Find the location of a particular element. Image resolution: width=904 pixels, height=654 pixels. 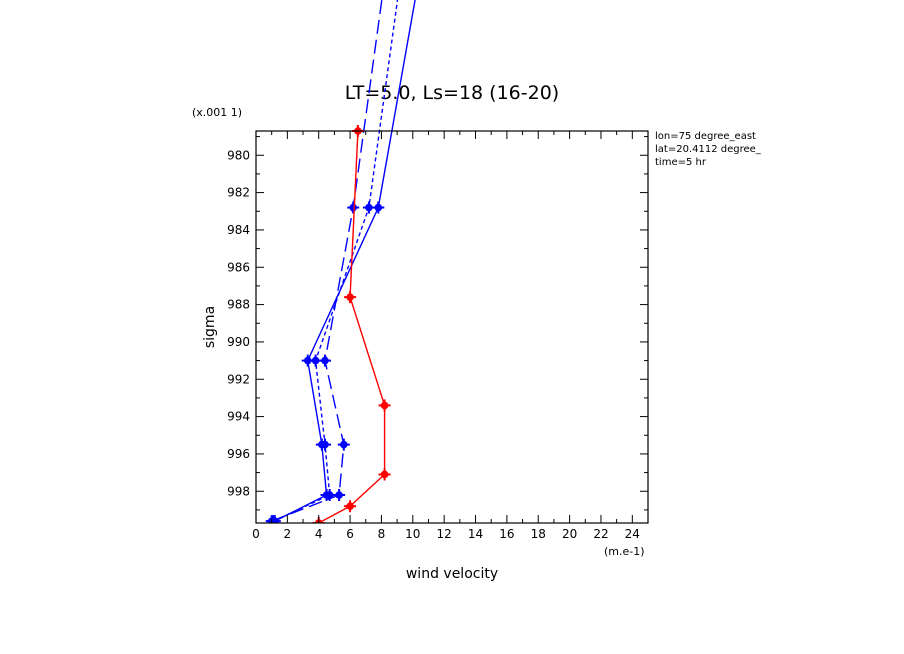

y-axis-label: sigma is located at coordinates (210, 327).